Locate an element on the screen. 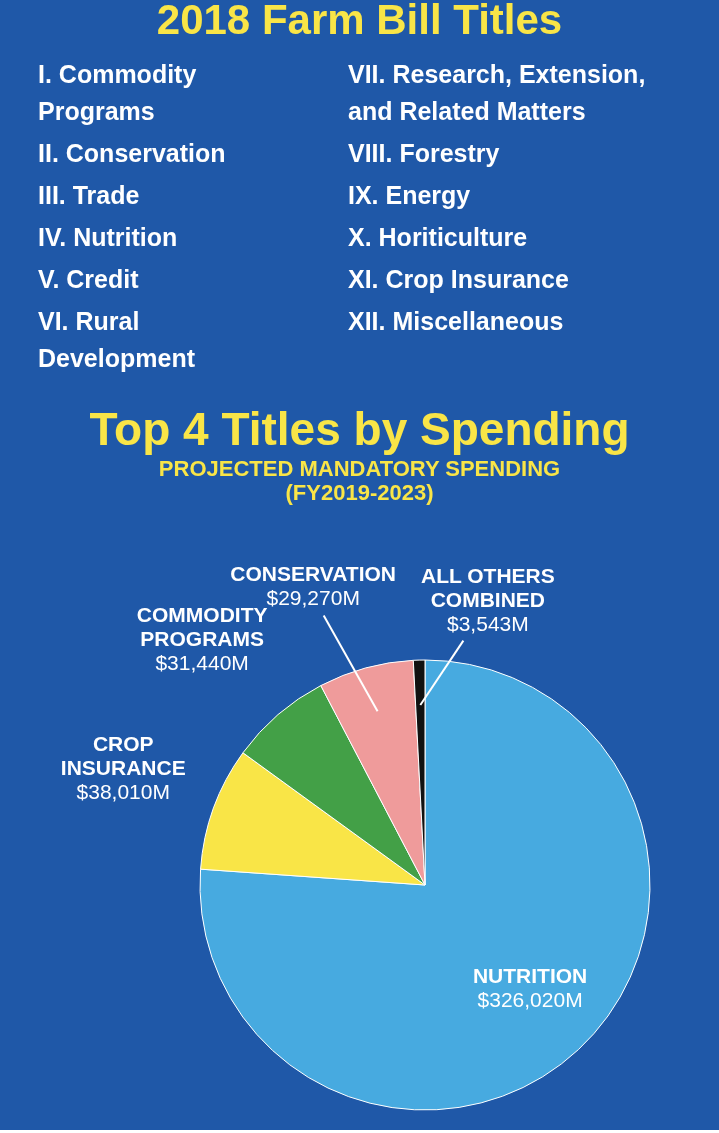  text: XII. Miscellaneous is located at coordinates (456, 321).